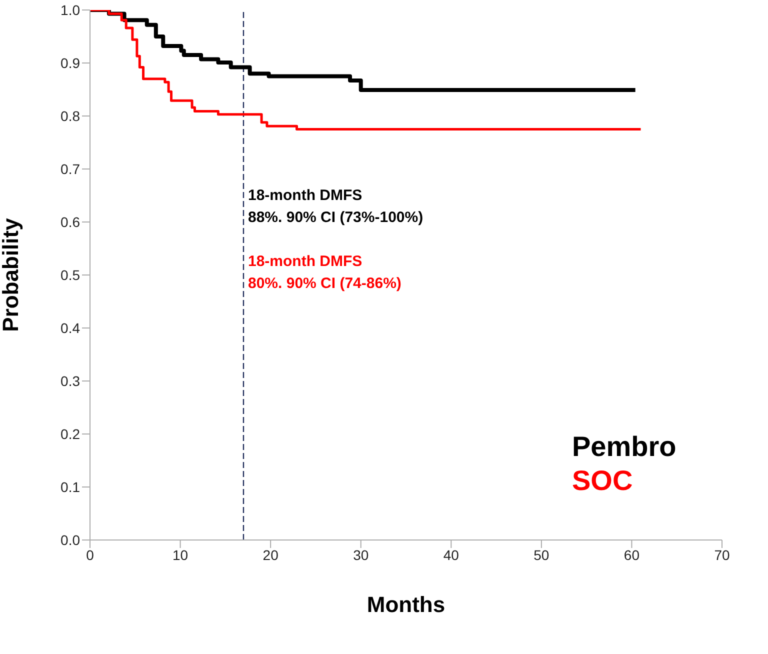 The image size is (768, 654). Describe the element at coordinates (70, 116) in the screenshot. I see `y-tick-label: 0.8` at that location.